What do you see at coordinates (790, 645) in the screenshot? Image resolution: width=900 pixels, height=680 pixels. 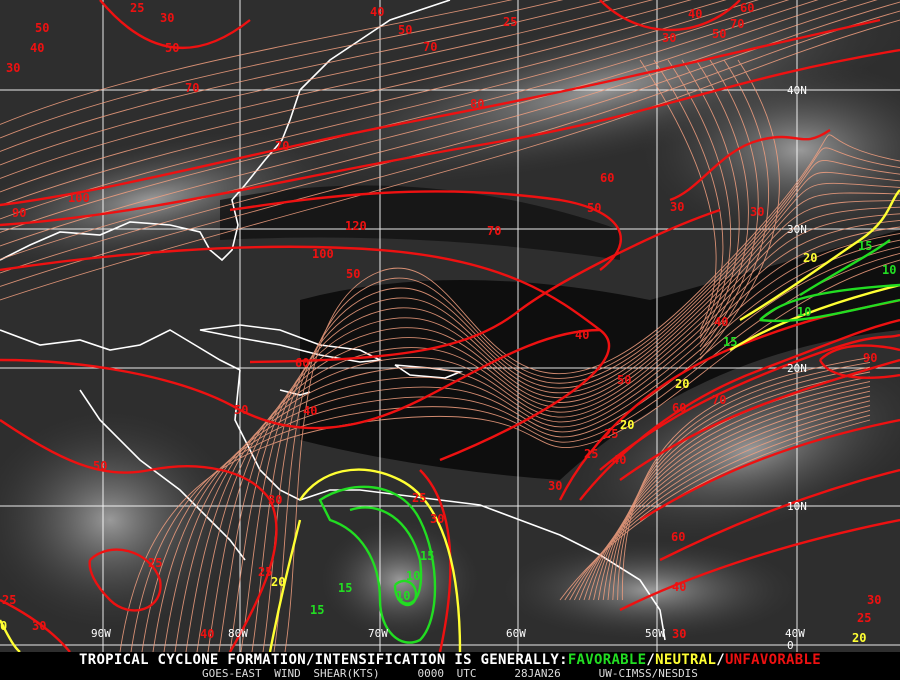 I see `latitude-label: 0` at bounding box center [790, 645].